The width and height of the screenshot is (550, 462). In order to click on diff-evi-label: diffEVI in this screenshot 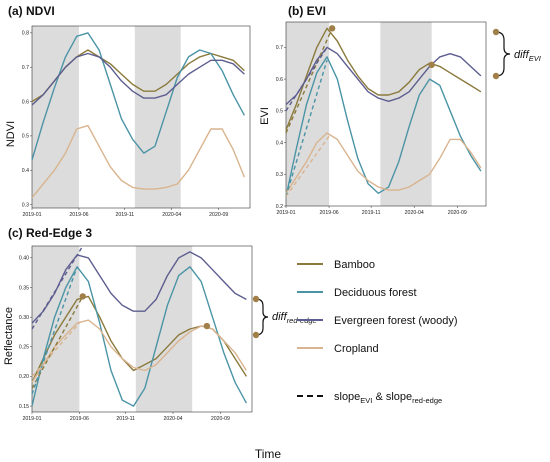, I will do `click(527, 56)`.